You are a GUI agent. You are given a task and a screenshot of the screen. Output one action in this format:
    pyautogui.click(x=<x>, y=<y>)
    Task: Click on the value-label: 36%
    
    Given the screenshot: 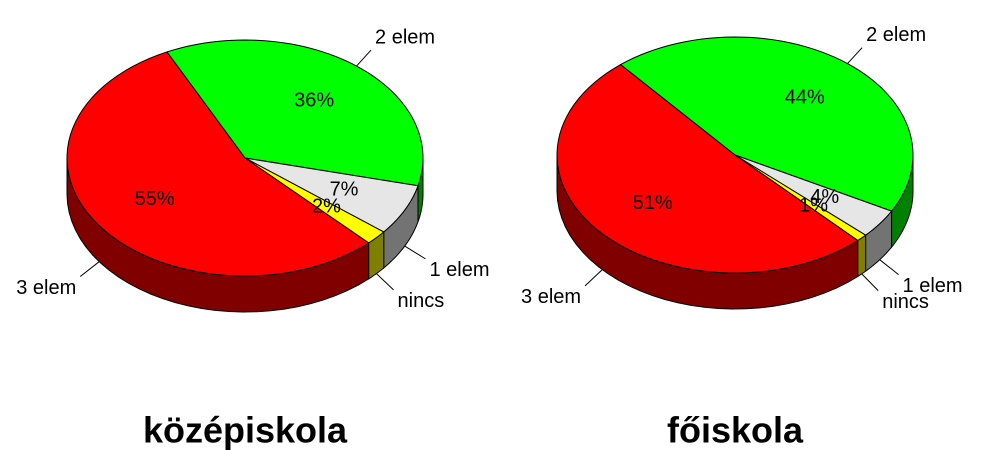 What is the action you would take?
    pyautogui.click(x=314, y=100)
    